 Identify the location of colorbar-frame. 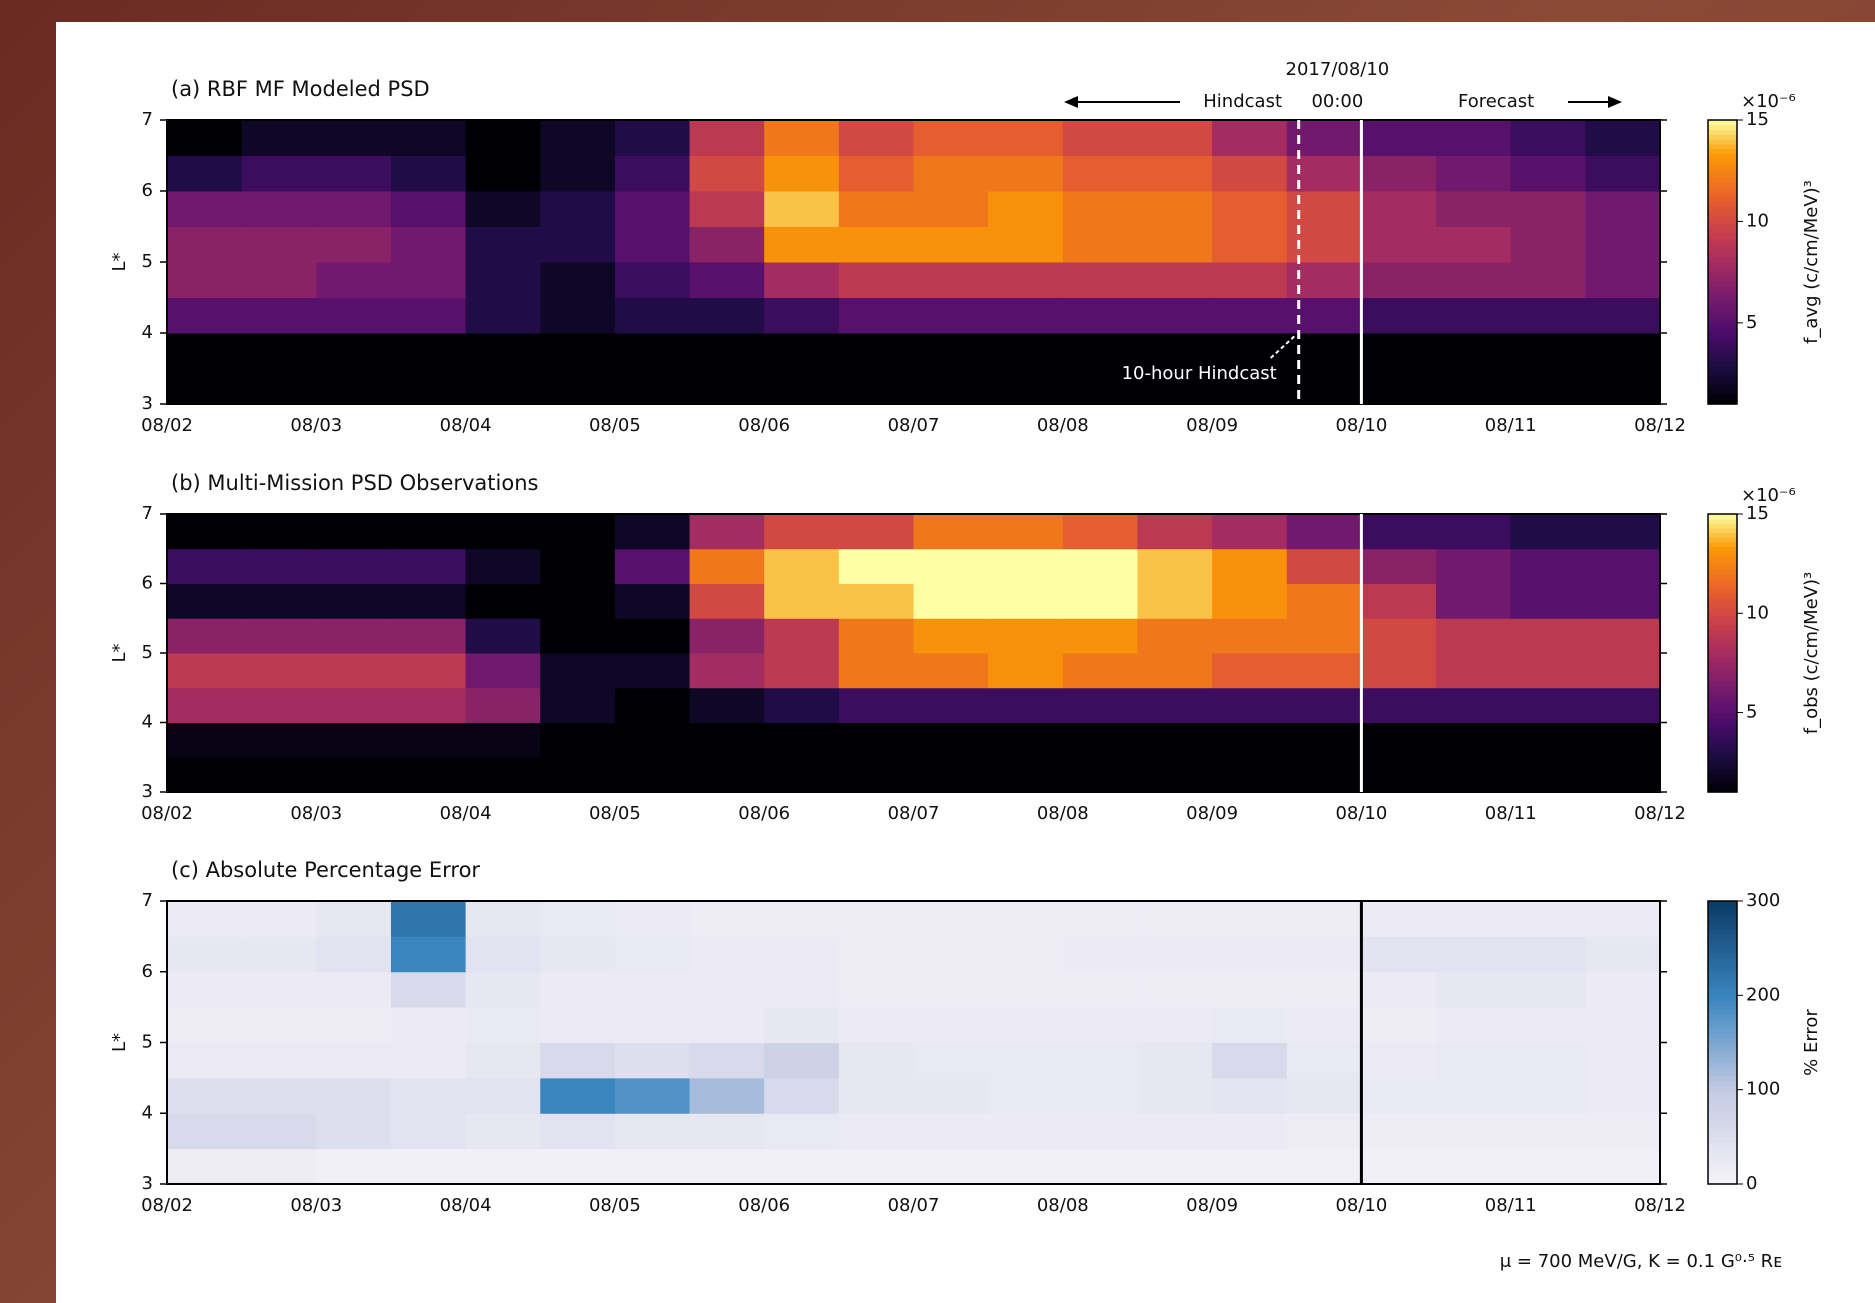
(1722, 1042).